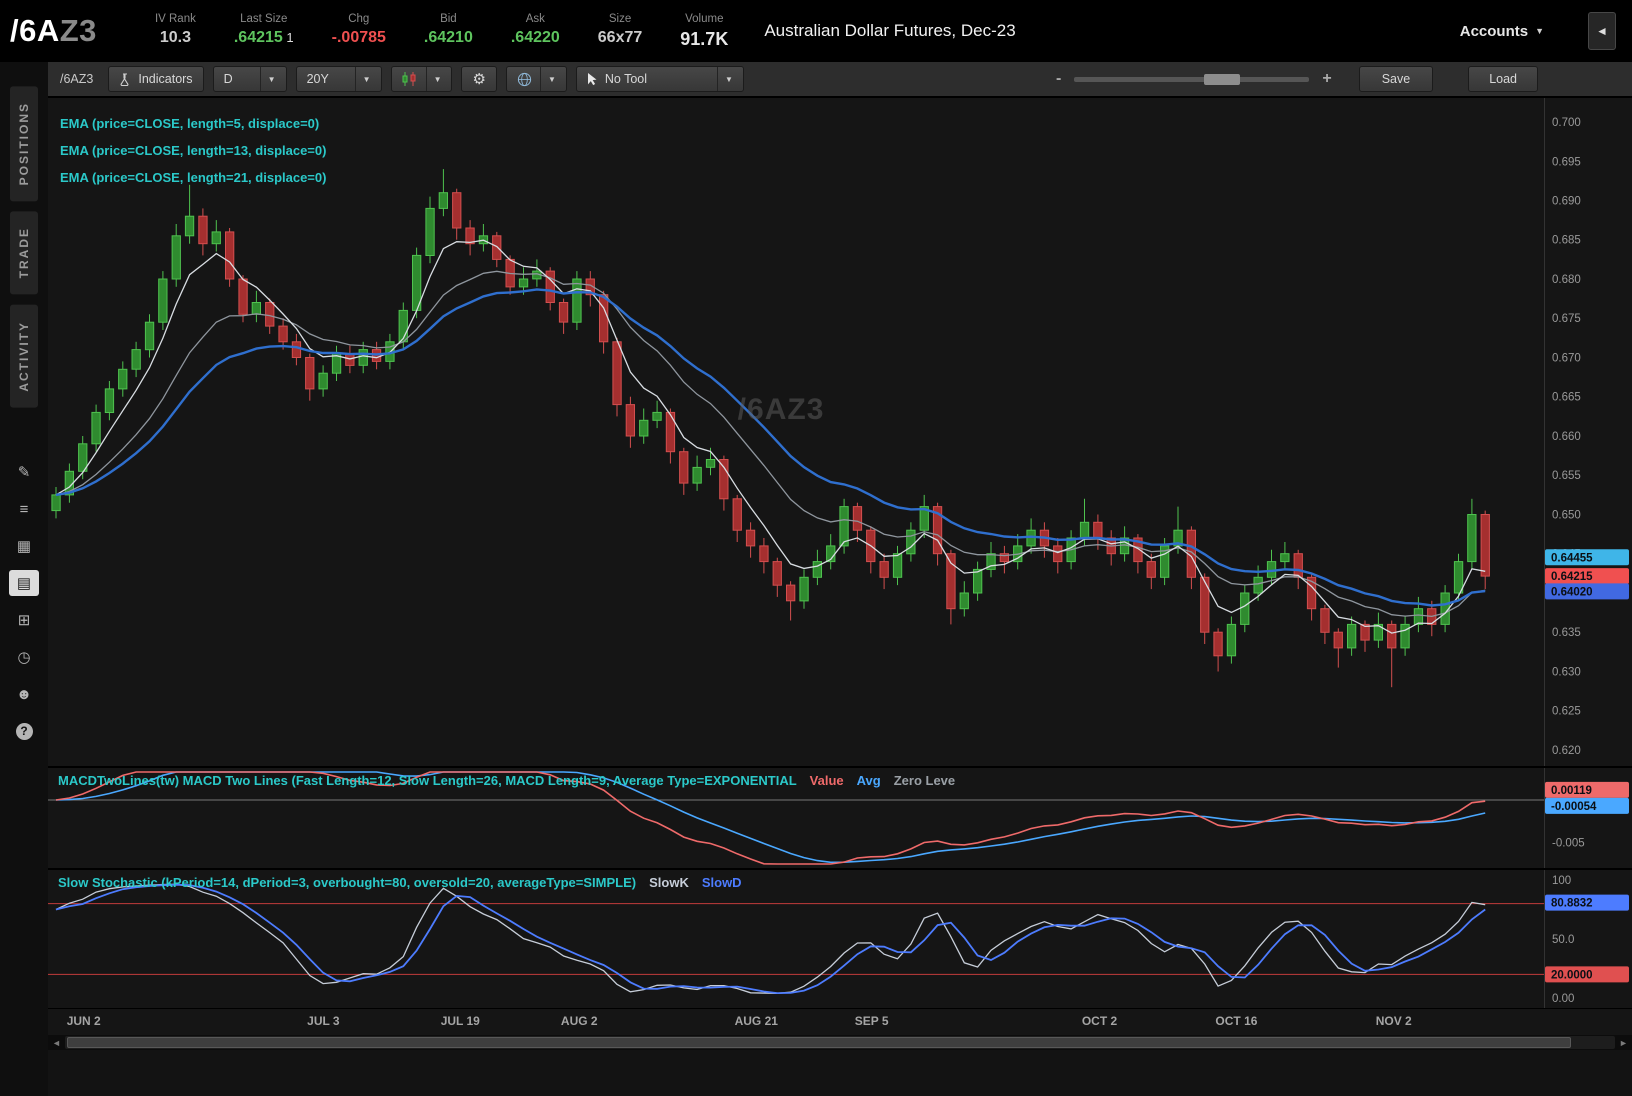 The height and width of the screenshot is (1096, 1632). Describe the element at coordinates (1566, 633) in the screenshot. I see `svg-text: 0.635` at that location.